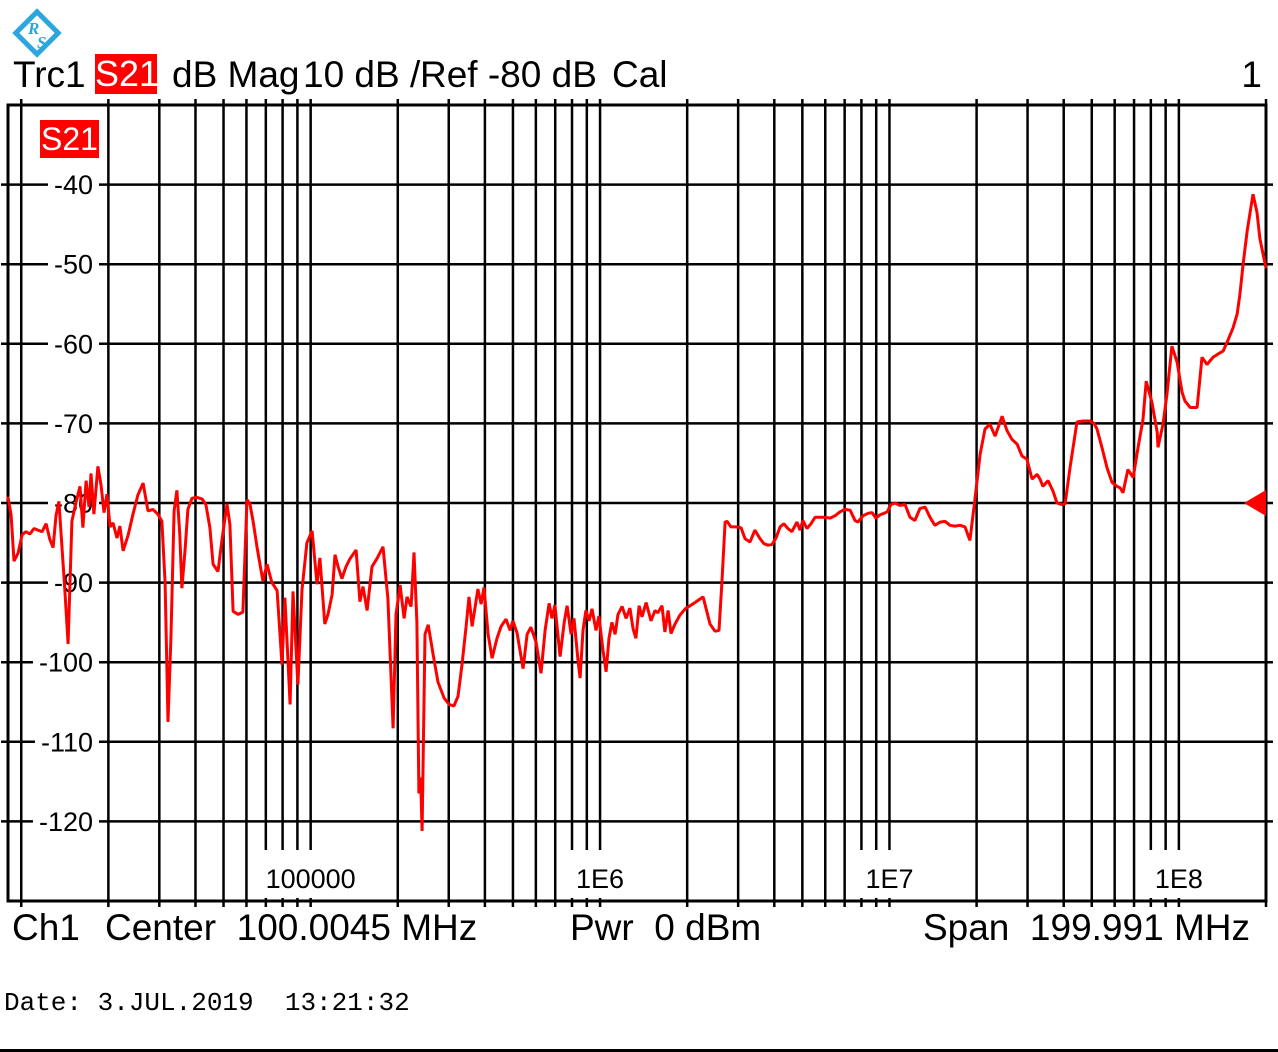  I want to click on scale-per-div: 10 dB /, so click(362, 74).